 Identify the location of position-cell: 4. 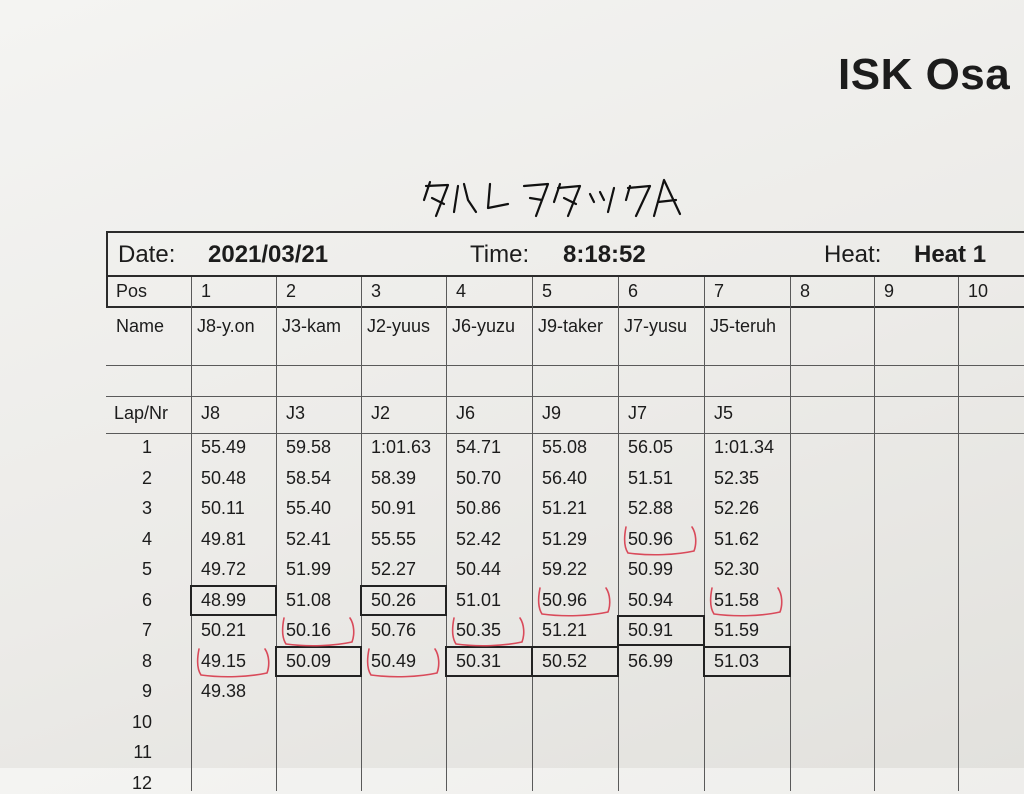
(461, 291).